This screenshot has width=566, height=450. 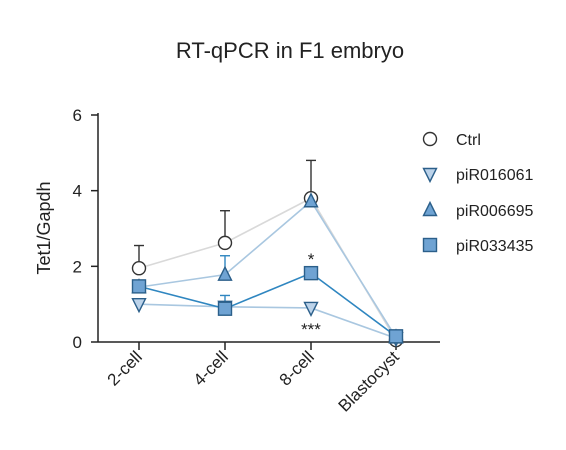 What do you see at coordinates (290, 50) in the screenshot?
I see `chart-title: RT-qPCR in F1 embryo` at bounding box center [290, 50].